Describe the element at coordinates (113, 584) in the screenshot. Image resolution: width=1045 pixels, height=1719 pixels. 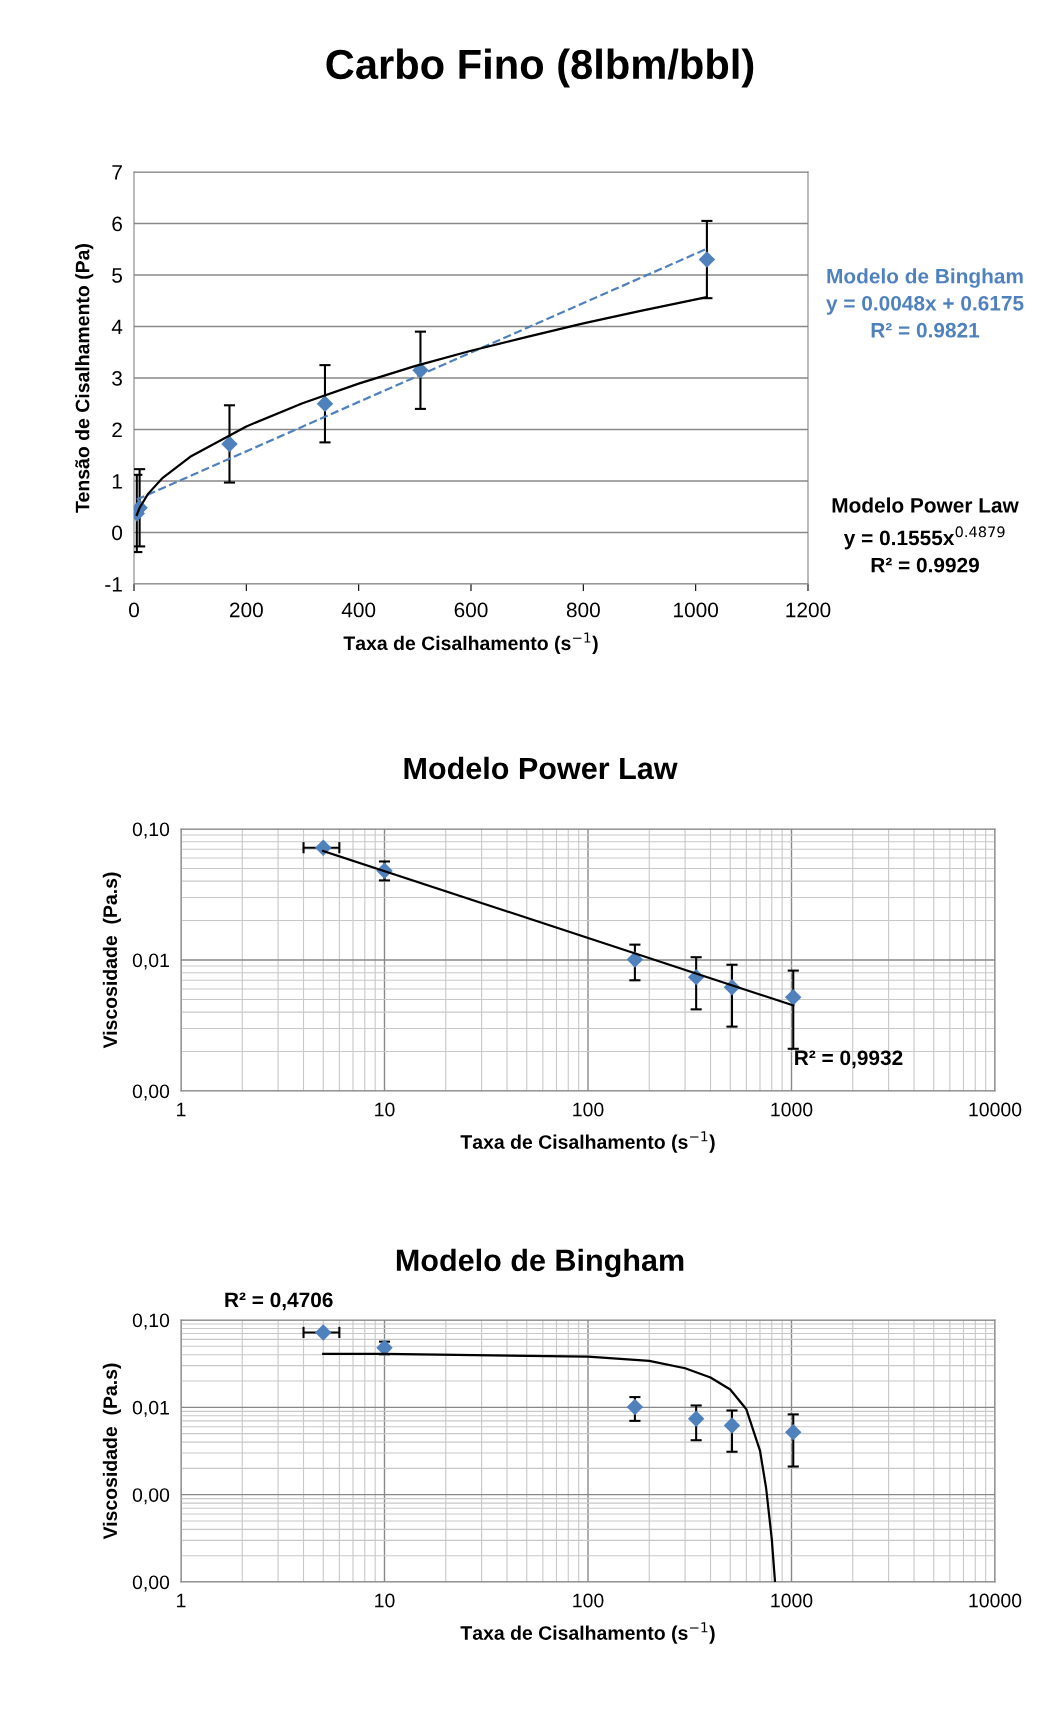
I see `y-tick-label: -1` at that location.